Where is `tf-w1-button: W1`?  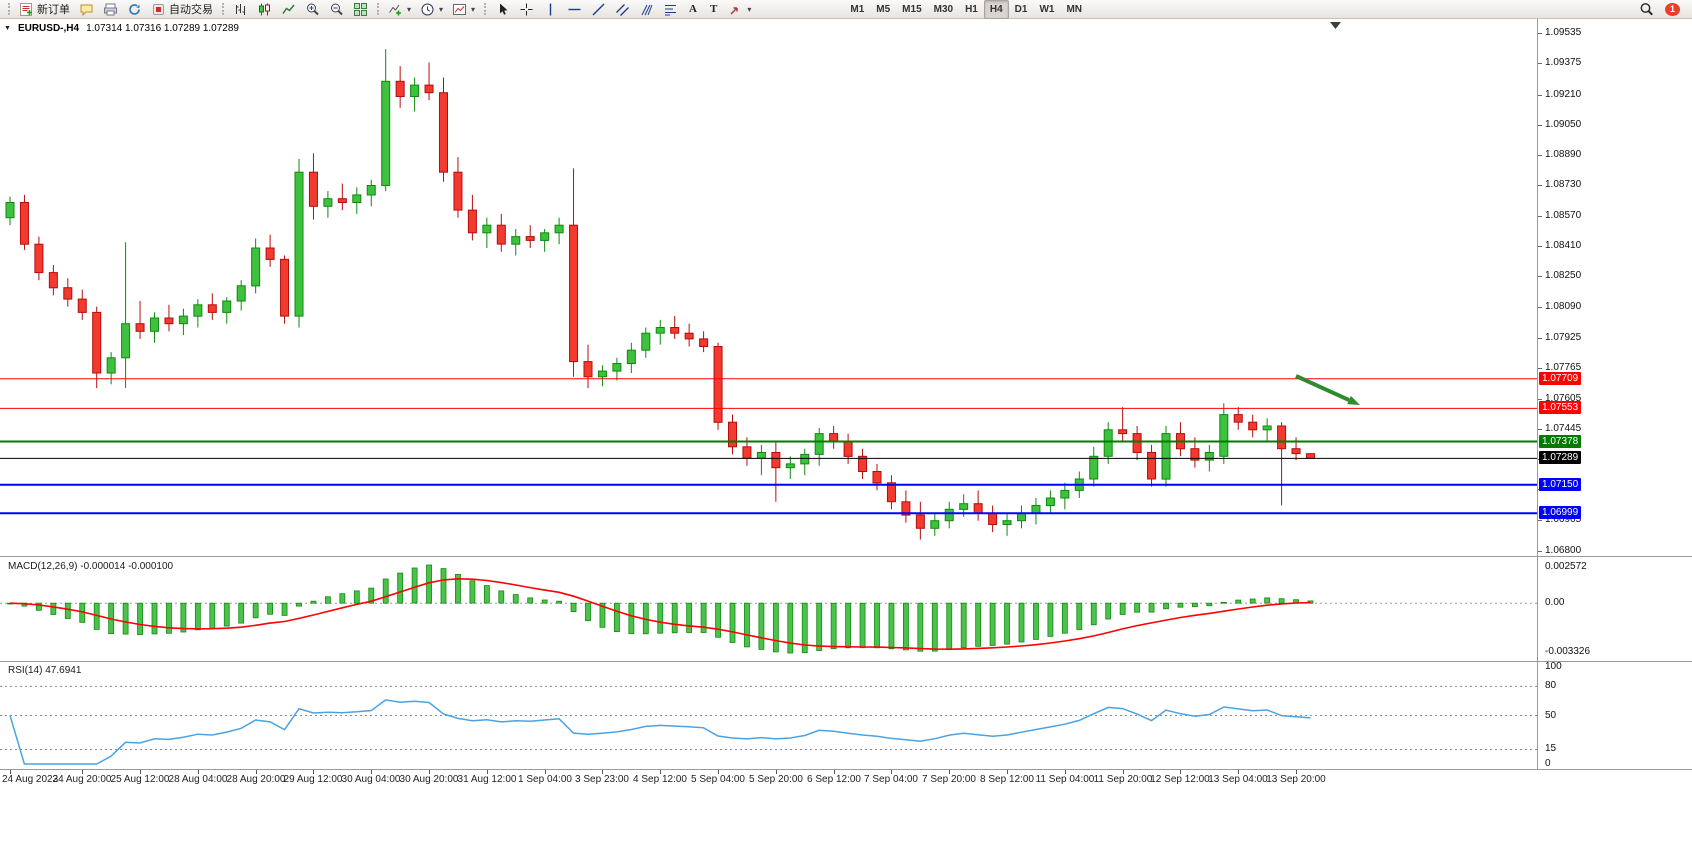 tf-w1-button: W1 is located at coordinates (1047, 9).